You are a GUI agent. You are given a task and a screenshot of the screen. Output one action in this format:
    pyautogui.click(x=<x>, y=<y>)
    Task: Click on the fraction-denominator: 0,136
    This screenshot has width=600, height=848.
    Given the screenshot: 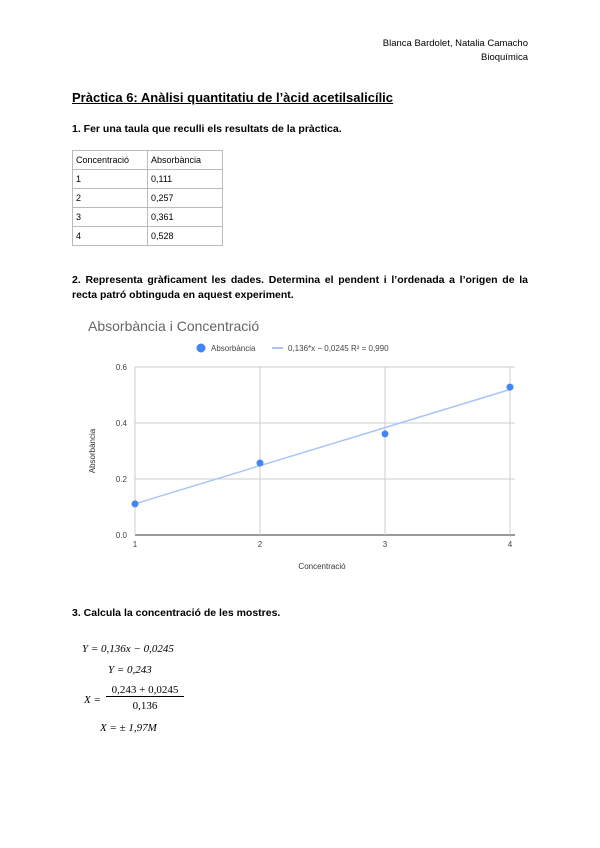 What is the action you would take?
    pyautogui.click(x=145, y=706)
    